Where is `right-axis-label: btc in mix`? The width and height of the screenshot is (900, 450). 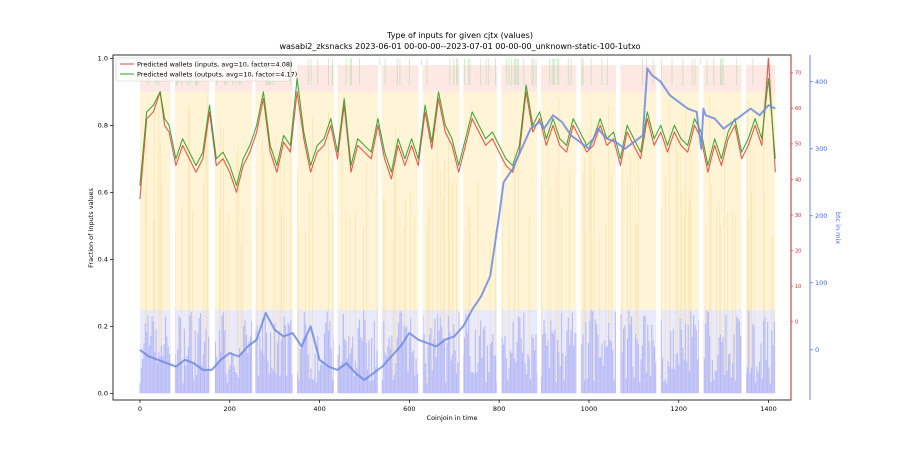 right-axis-label: btc in mix is located at coordinates (838, 228).